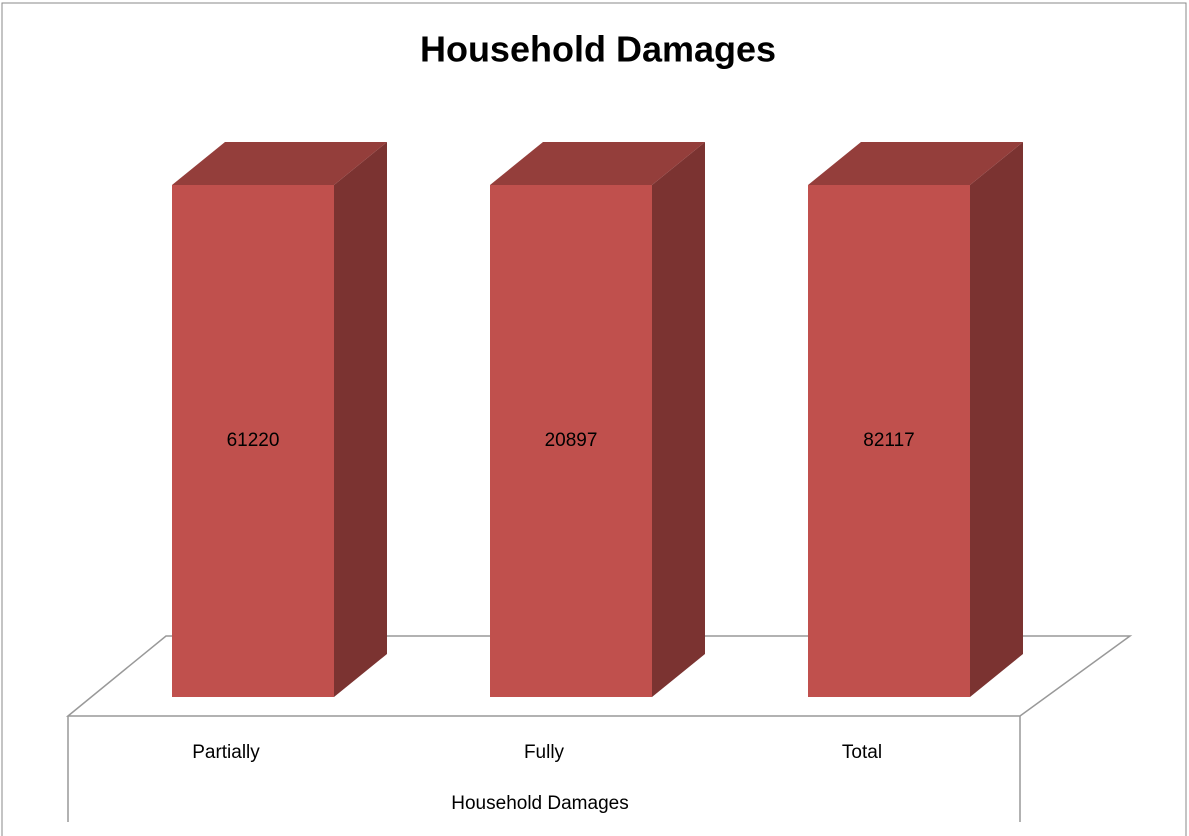  Describe the element at coordinates (539, 803) in the screenshot. I see `x-axis-title: Household Damages` at that location.